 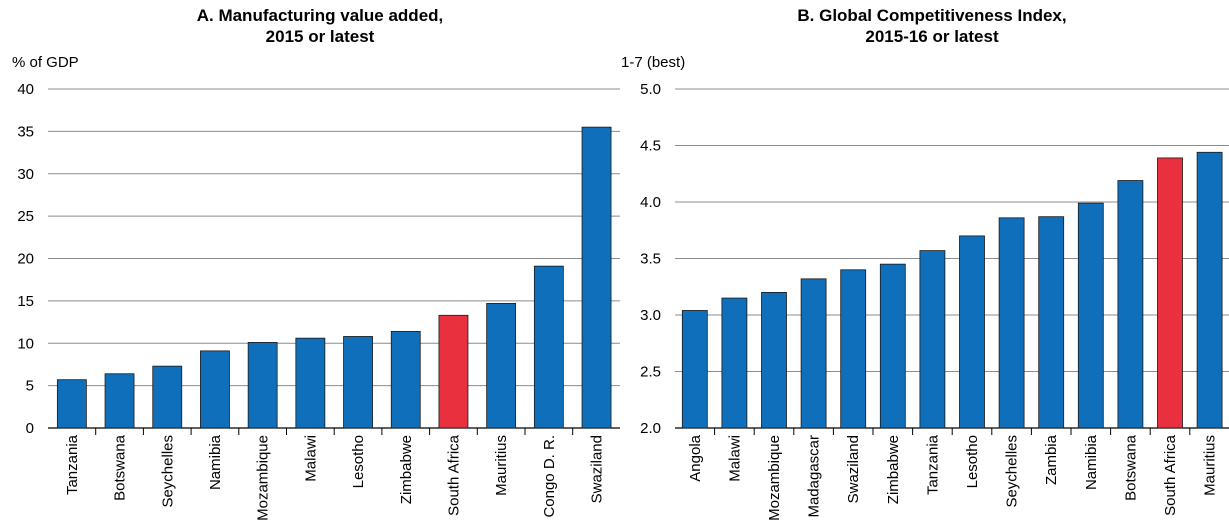 I want to click on panel-a-y-tick-label: 0, so click(x=30, y=428).